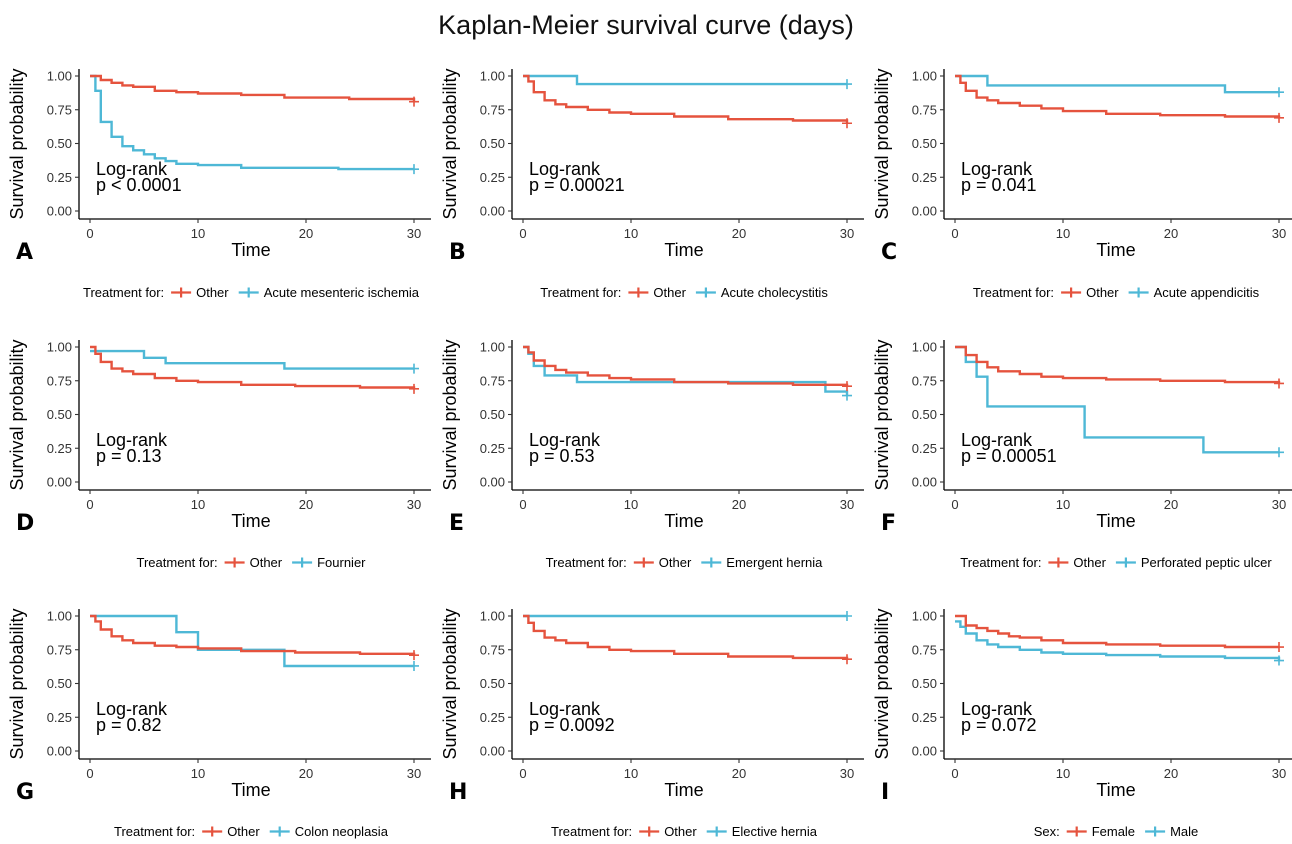 The width and height of the screenshot is (1292, 844). Describe the element at coordinates (342, 831) in the screenshot. I see `legend-label: Colon neoplasia` at that location.